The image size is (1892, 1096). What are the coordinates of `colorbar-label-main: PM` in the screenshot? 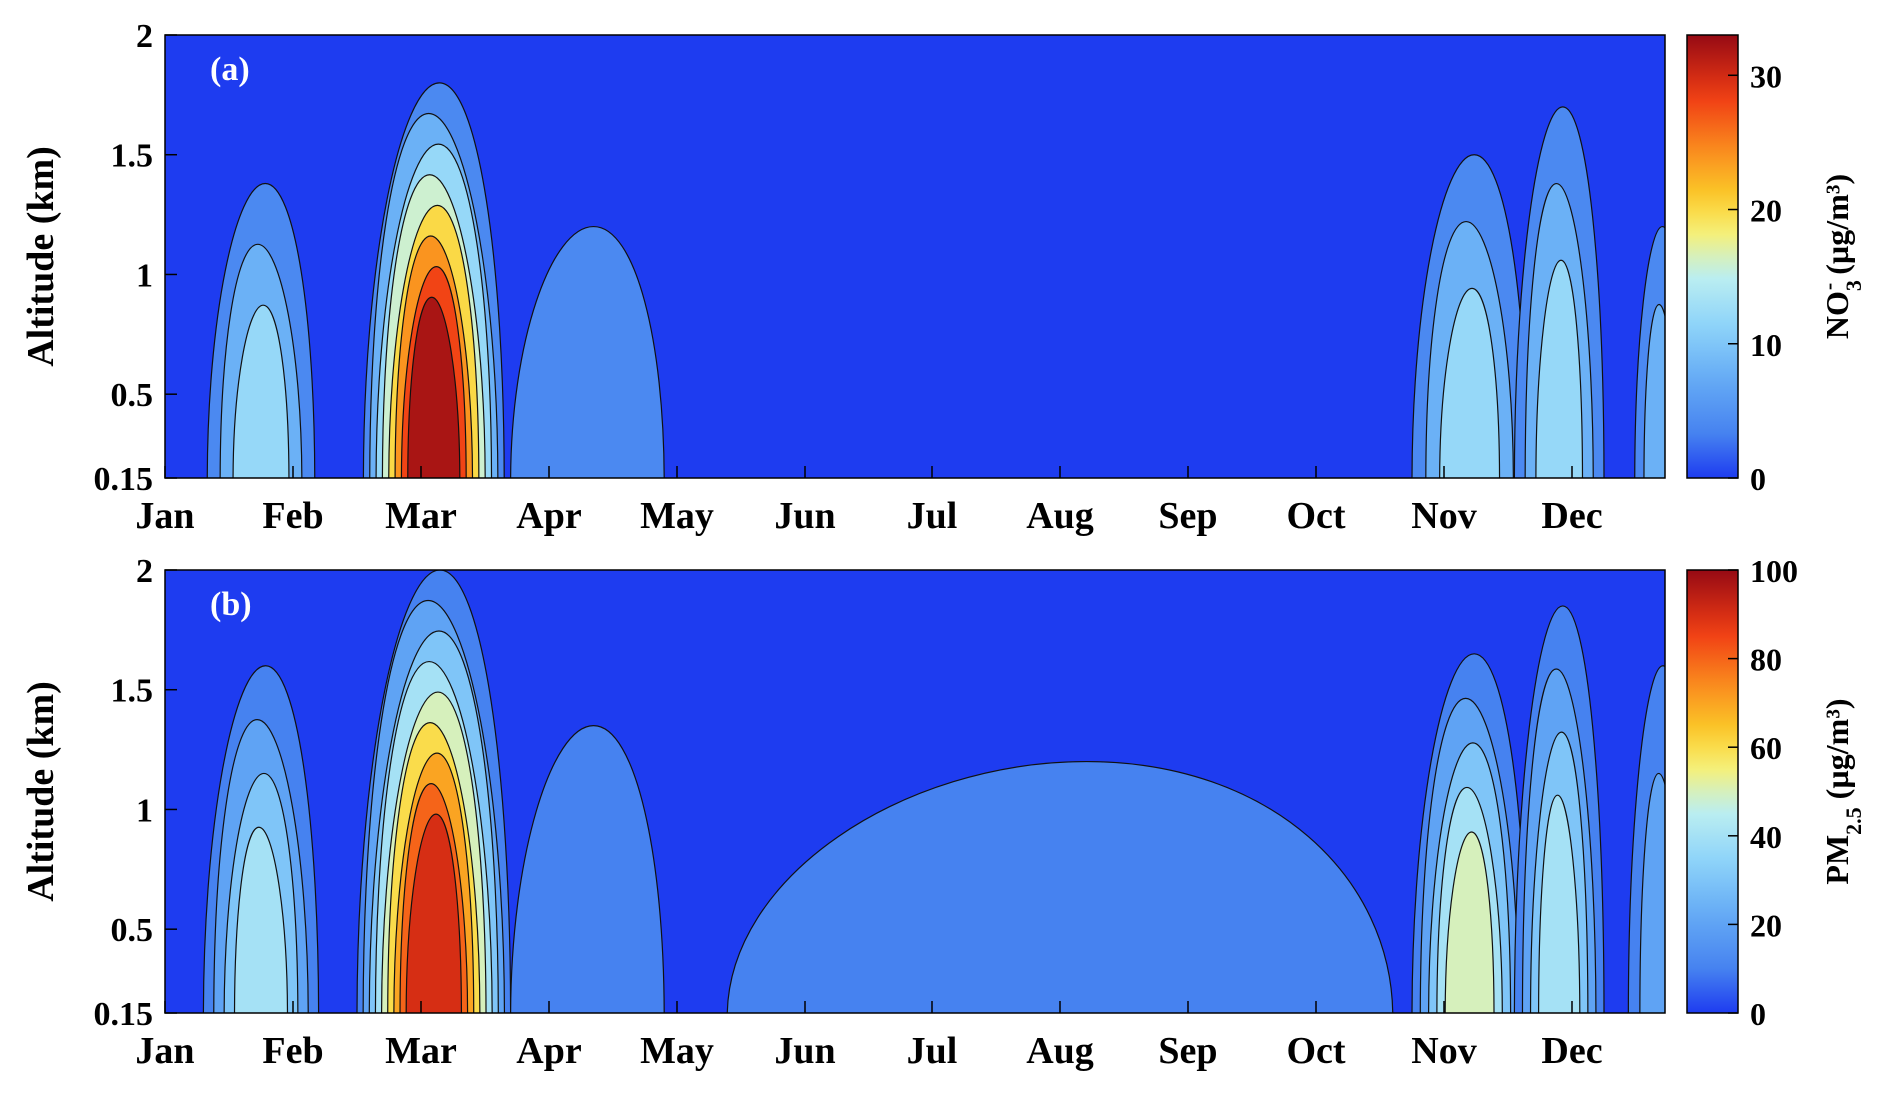 It's located at (1837, 860).